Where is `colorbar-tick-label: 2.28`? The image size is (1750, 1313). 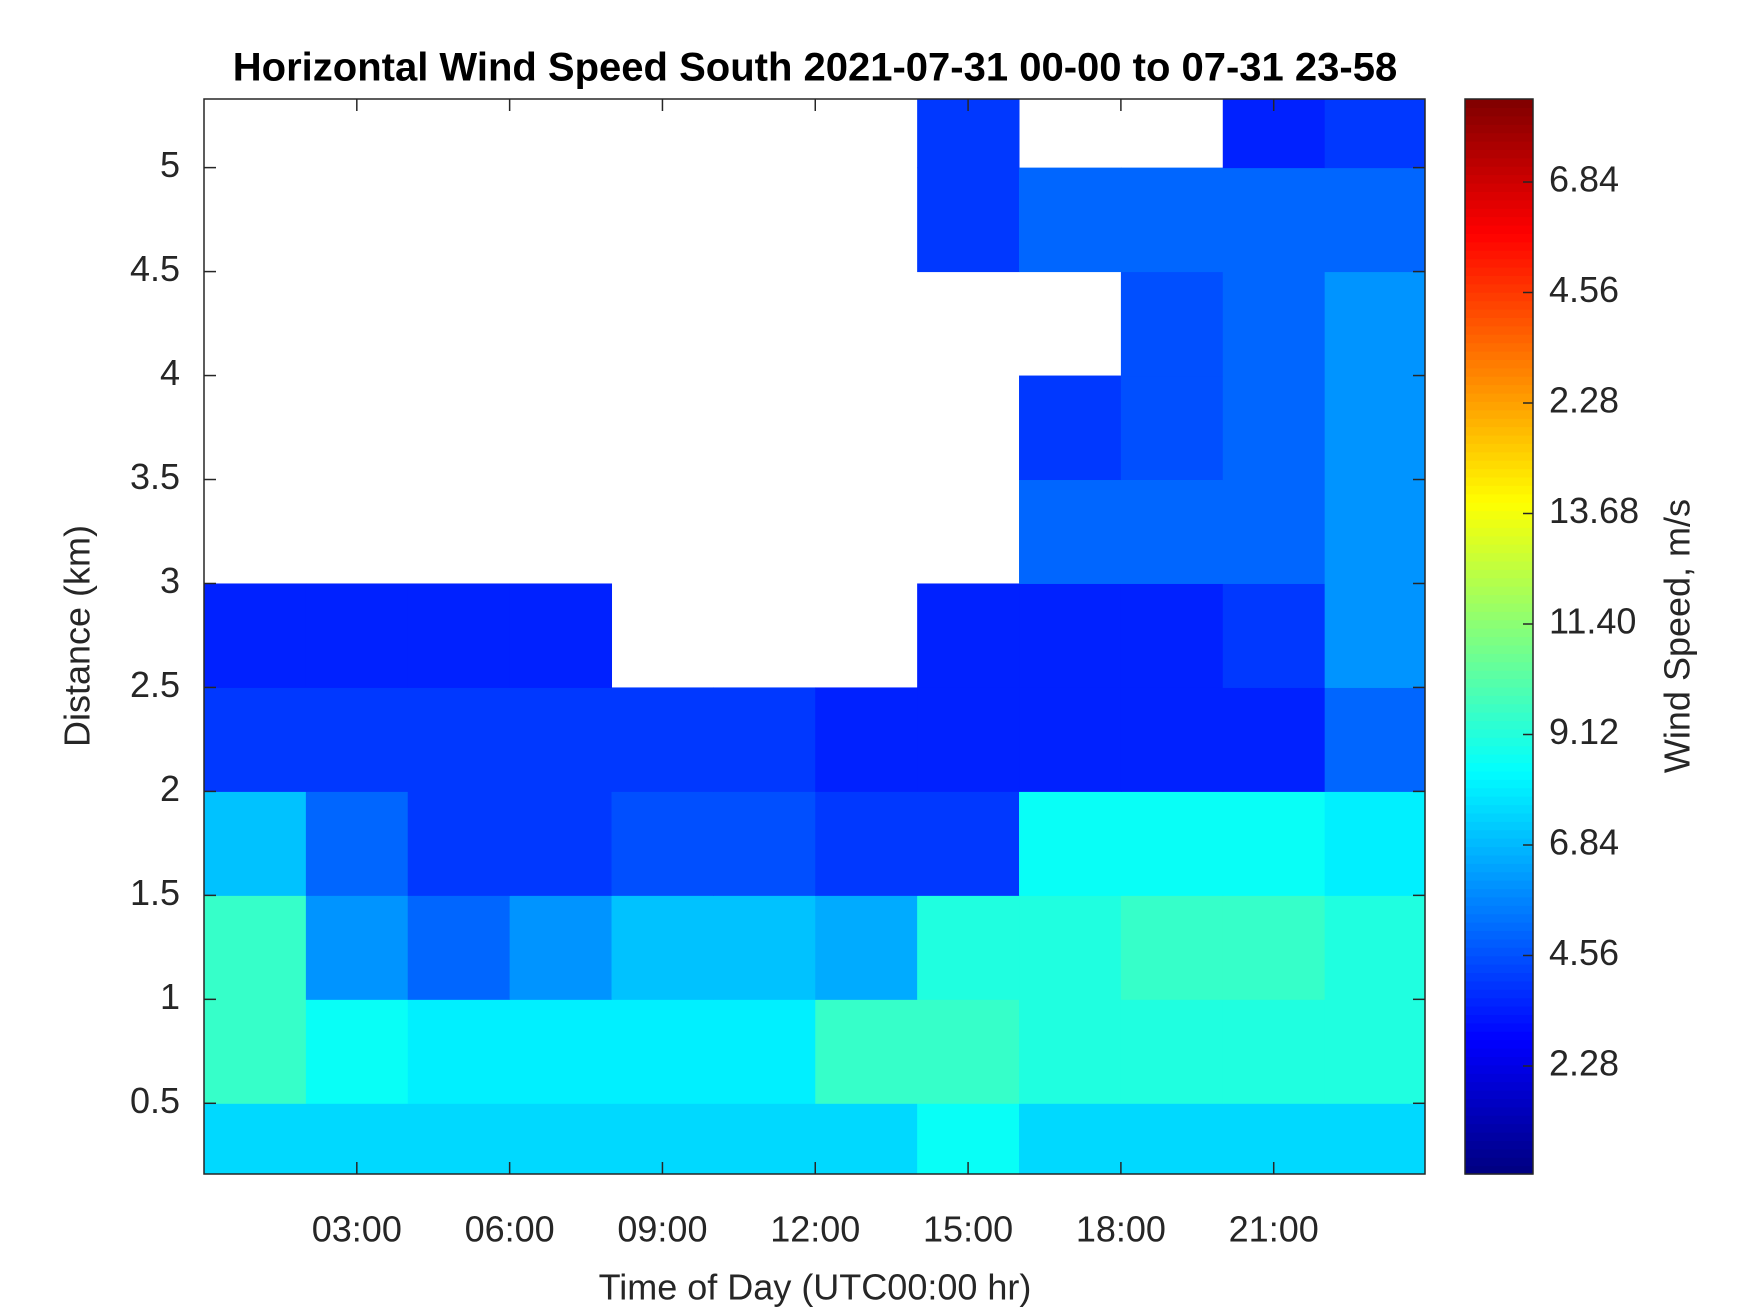 colorbar-tick-label: 2.28 is located at coordinates (1584, 400).